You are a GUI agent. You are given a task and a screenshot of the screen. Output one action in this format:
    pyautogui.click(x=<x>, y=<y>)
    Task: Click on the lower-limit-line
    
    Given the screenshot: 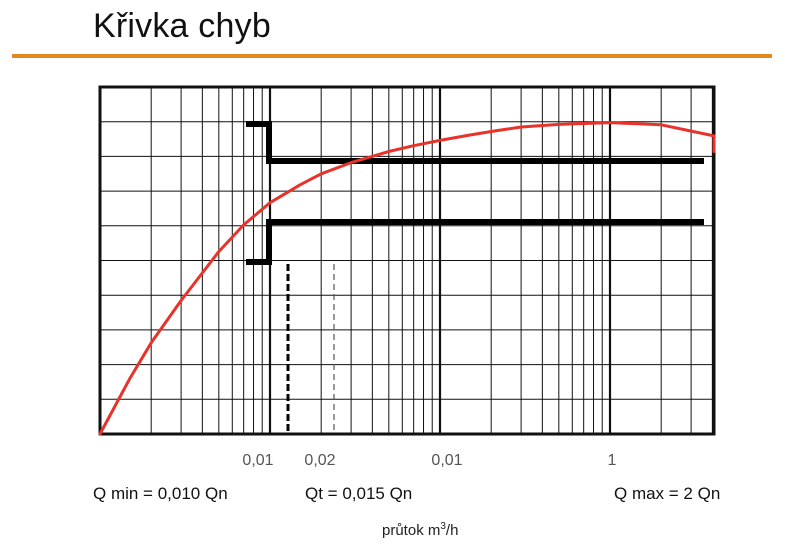 What is the action you would take?
    pyautogui.click(x=475, y=242)
    